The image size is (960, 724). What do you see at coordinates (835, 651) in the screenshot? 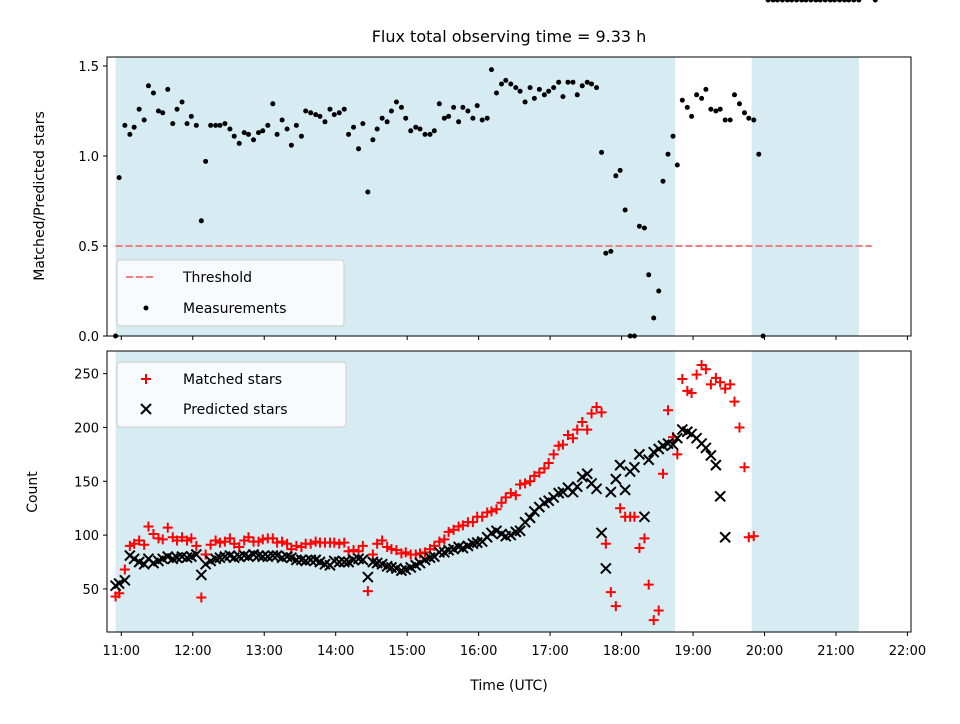
I see `x-tick-label: 21:00` at bounding box center [835, 651].